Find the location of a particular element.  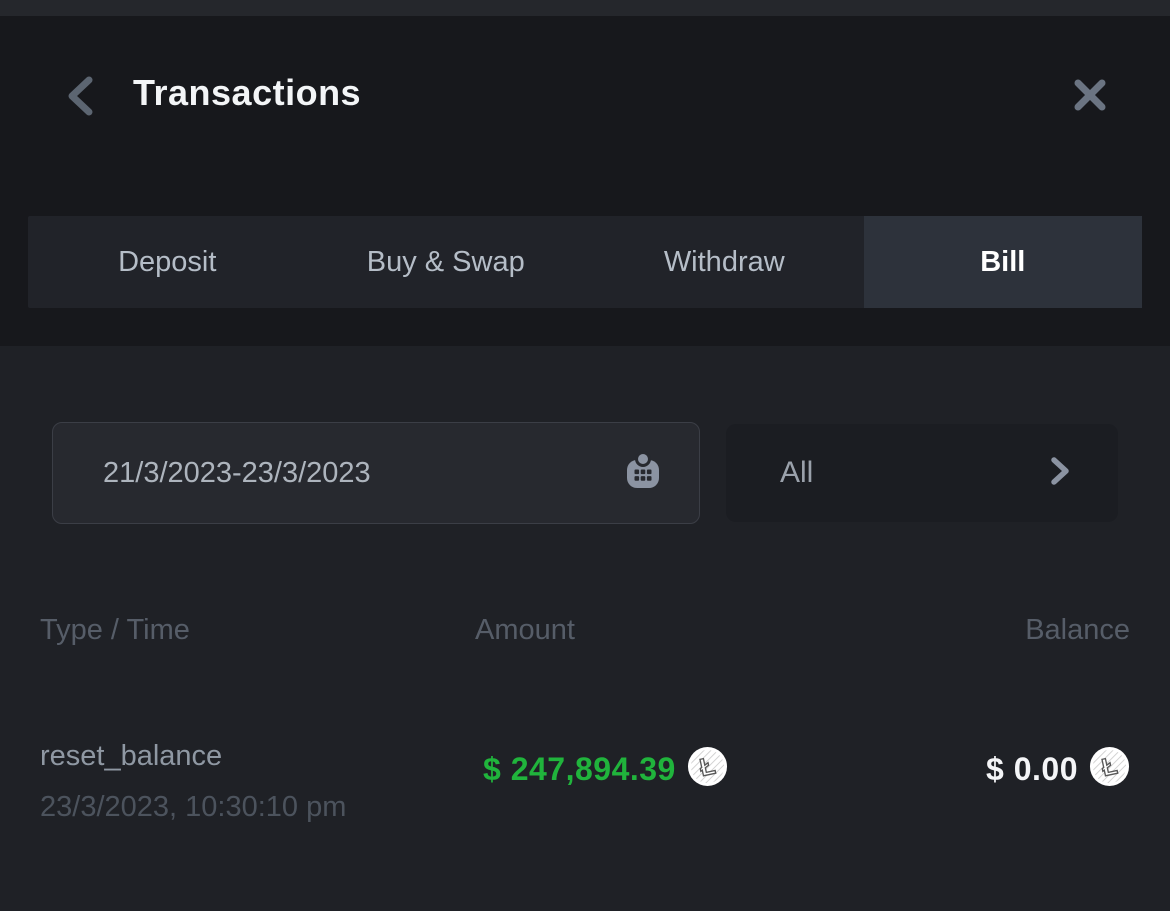

chevron-left-icon is located at coordinates (80, 97).